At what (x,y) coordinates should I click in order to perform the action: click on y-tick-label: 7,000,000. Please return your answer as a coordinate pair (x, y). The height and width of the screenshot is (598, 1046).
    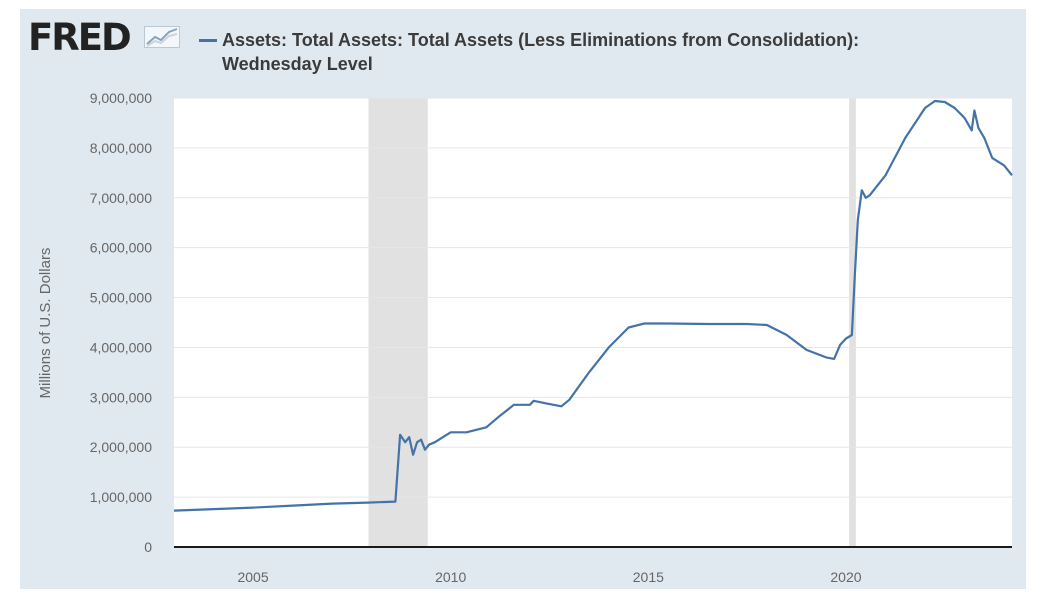
    Looking at the image, I should click on (121, 198).